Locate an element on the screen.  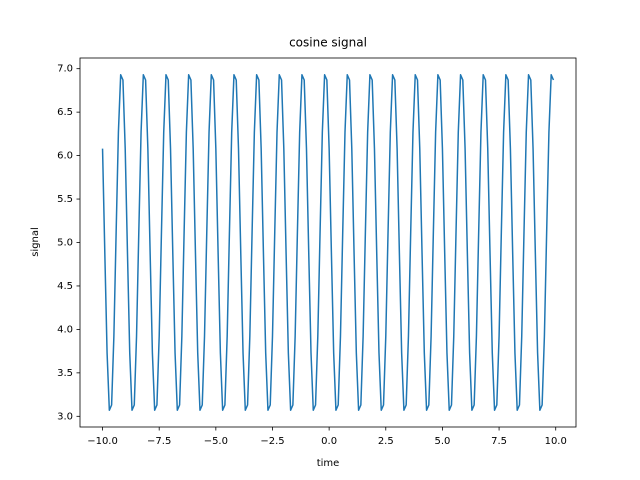
x-tick-label: 0.0 is located at coordinates (329, 441).